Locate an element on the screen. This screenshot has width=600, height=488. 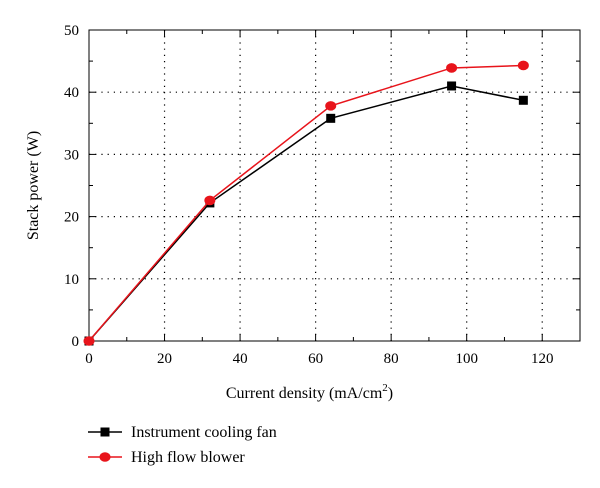
x-tick-labels: 0 20 40 60 80 100 120 is located at coordinates (319, 359).